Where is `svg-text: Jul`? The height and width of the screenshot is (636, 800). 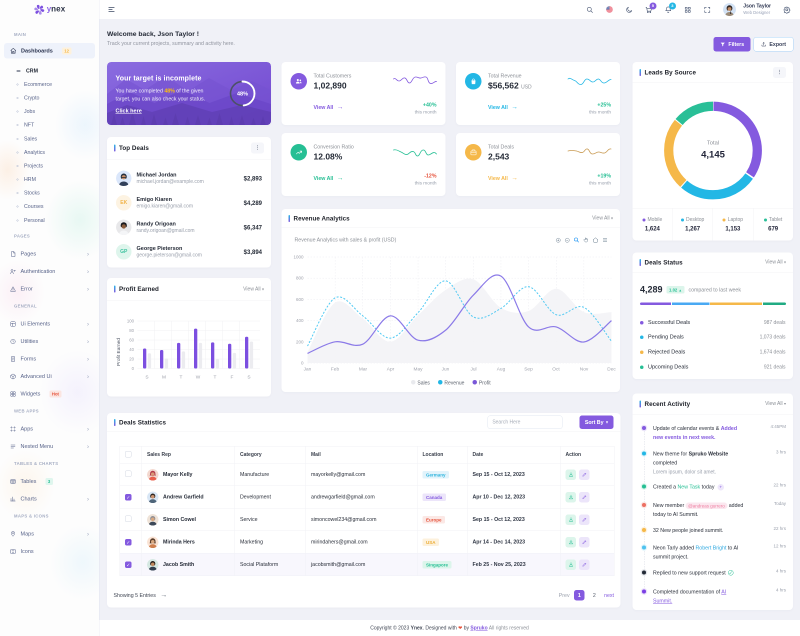
svg-text: Jul is located at coordinates (473, 370).